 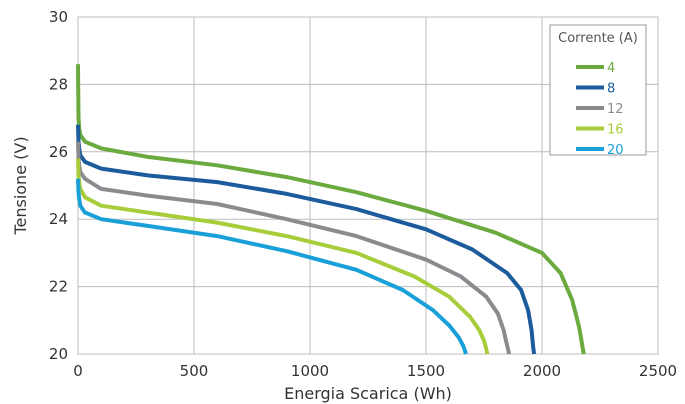 I want to click on y-tick-label: 30, so click(x=58, y=17).